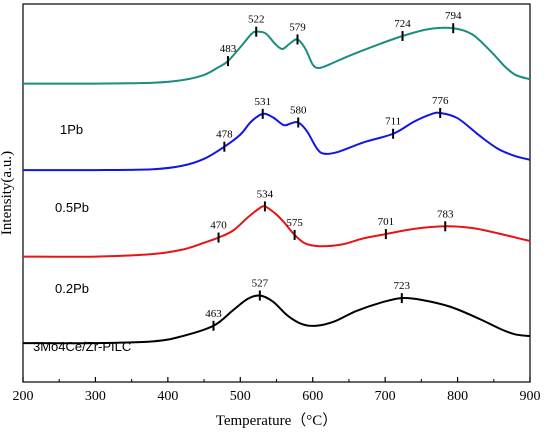 This screenshot has height=433, width=550. Describe the element at coordinates (277, 420) in the screenshot. I see `x-axis-title: Temperature（°C）` at that location.